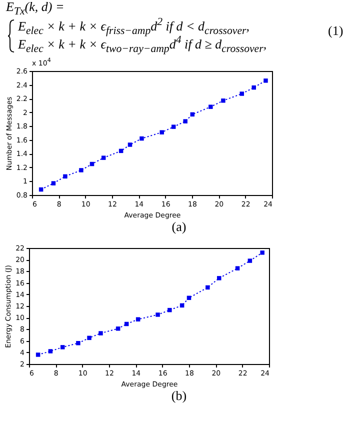 The image size is (358, 423). Describe the element at coordinates (336, 30) in the screenshot. I see `text: (1)` at that location.